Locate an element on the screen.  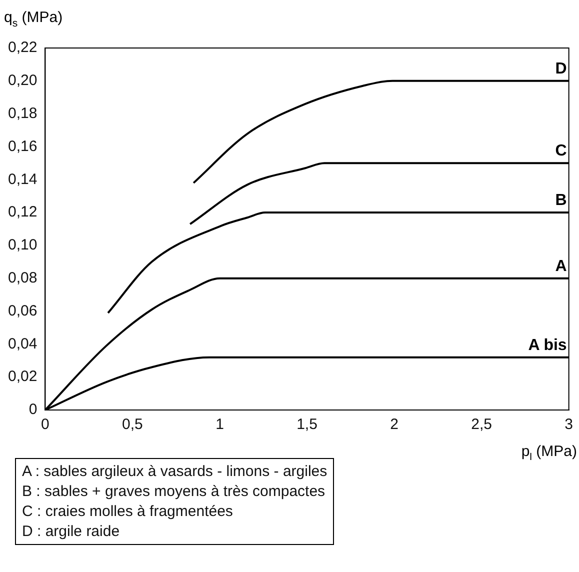
x-tick-label: 1,5 is located at coordinates (307, 425).